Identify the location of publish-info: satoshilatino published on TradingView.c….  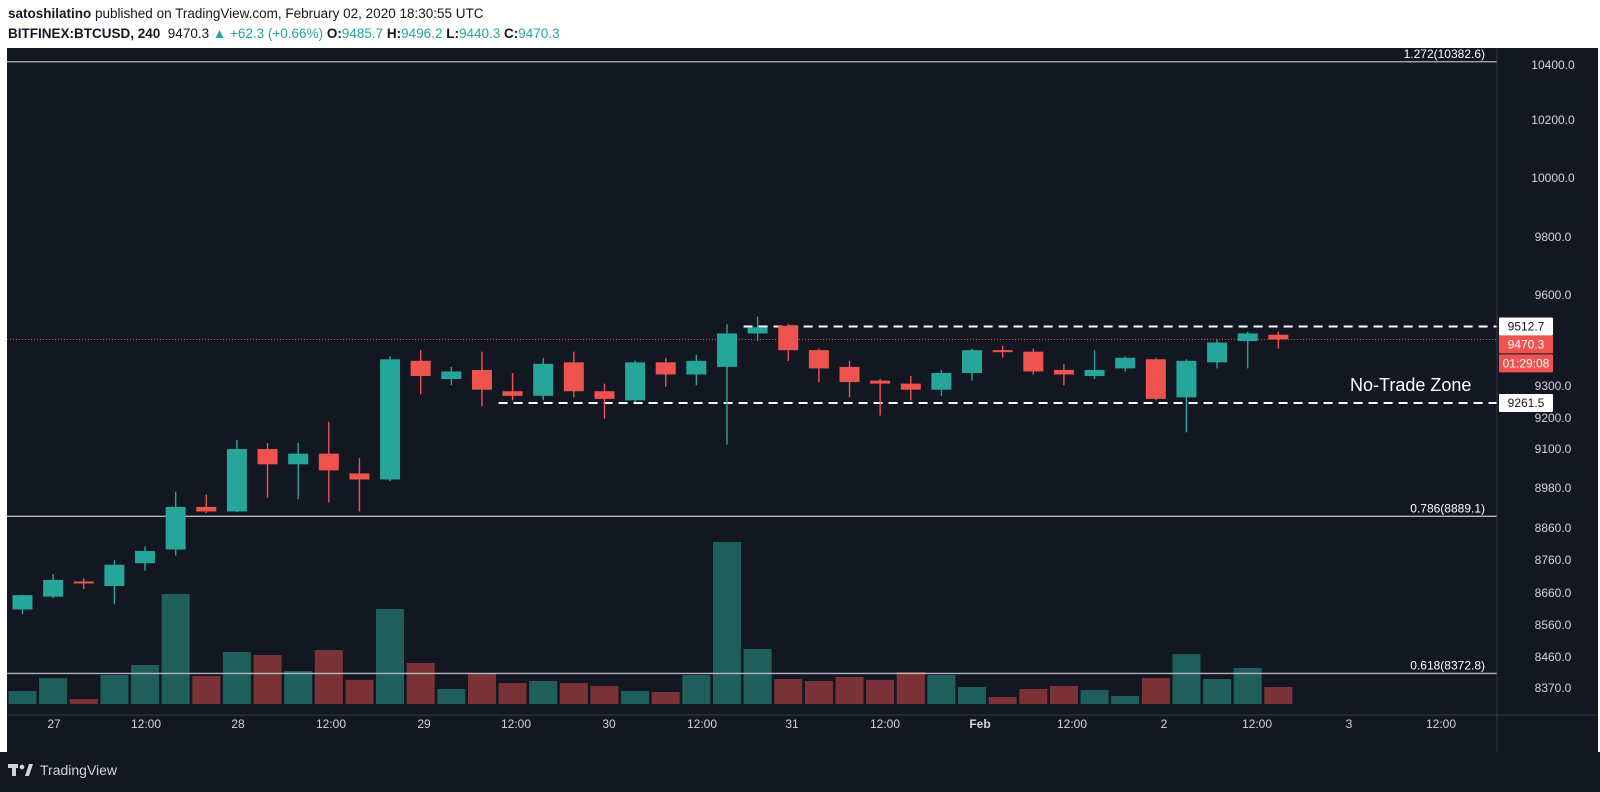
(246, 13).